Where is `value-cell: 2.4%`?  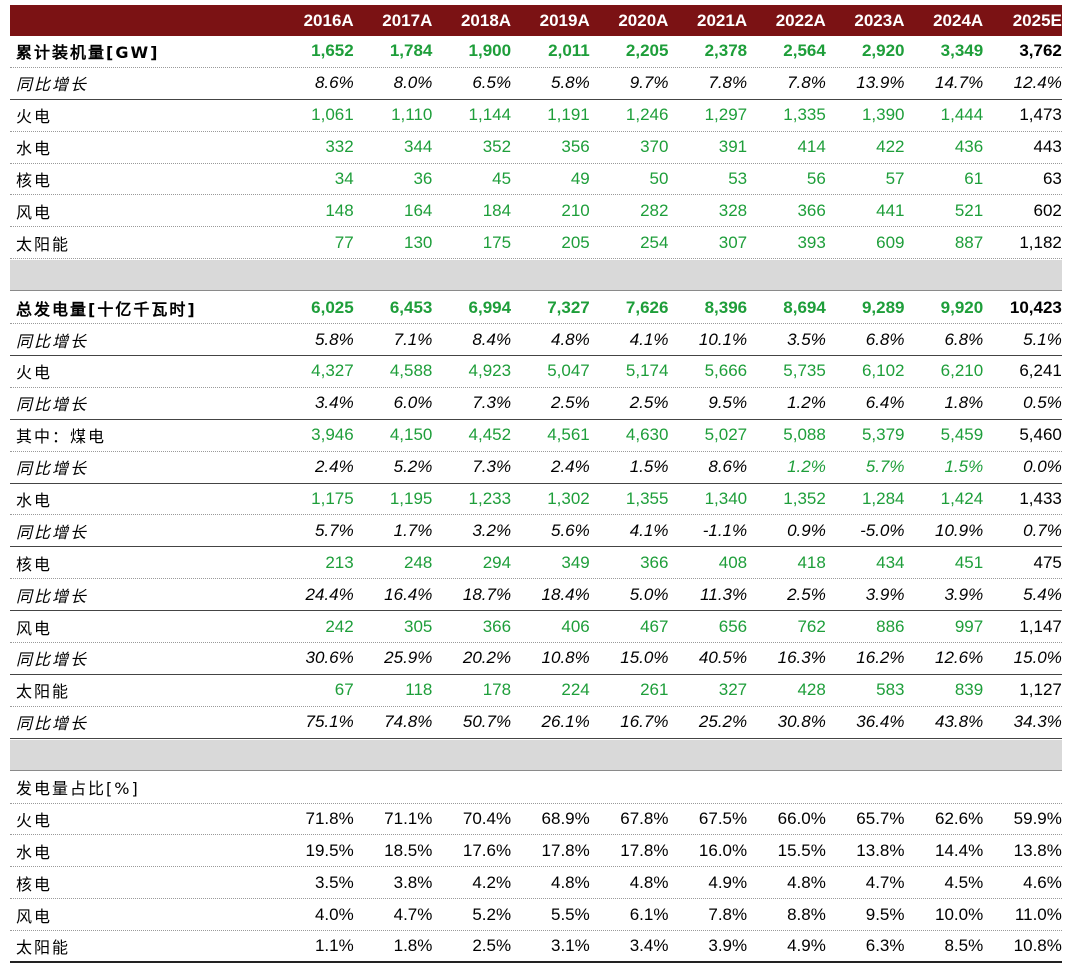
value-cell: 2.4% is located at coordinates (334, 467).